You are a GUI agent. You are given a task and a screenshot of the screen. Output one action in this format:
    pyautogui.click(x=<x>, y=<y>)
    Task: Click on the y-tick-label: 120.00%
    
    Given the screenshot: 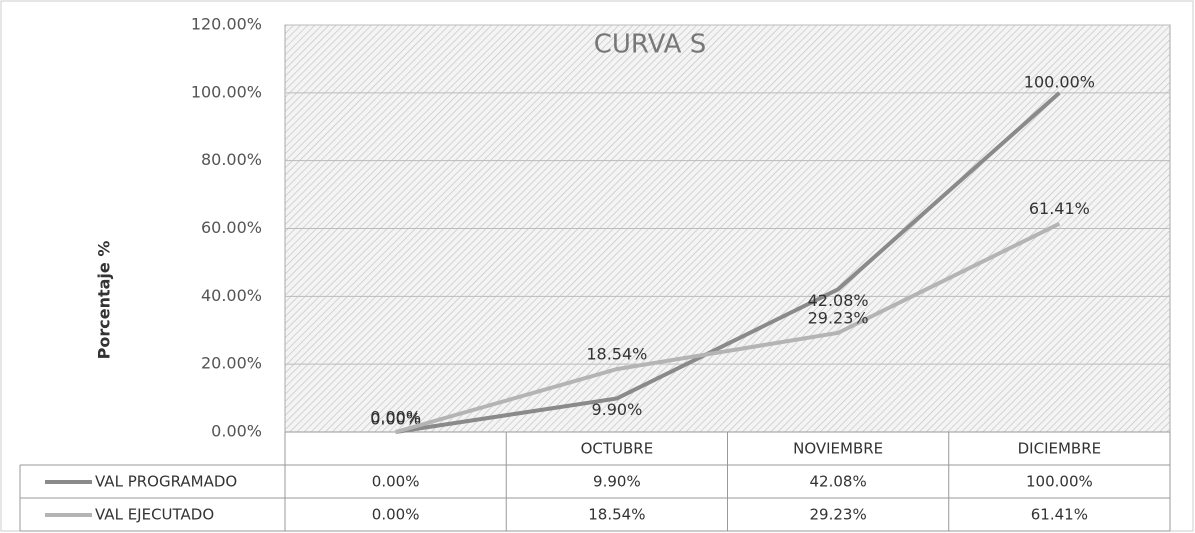 What is the action you would take?
    pyautogui.click(x=226, y=24)
    